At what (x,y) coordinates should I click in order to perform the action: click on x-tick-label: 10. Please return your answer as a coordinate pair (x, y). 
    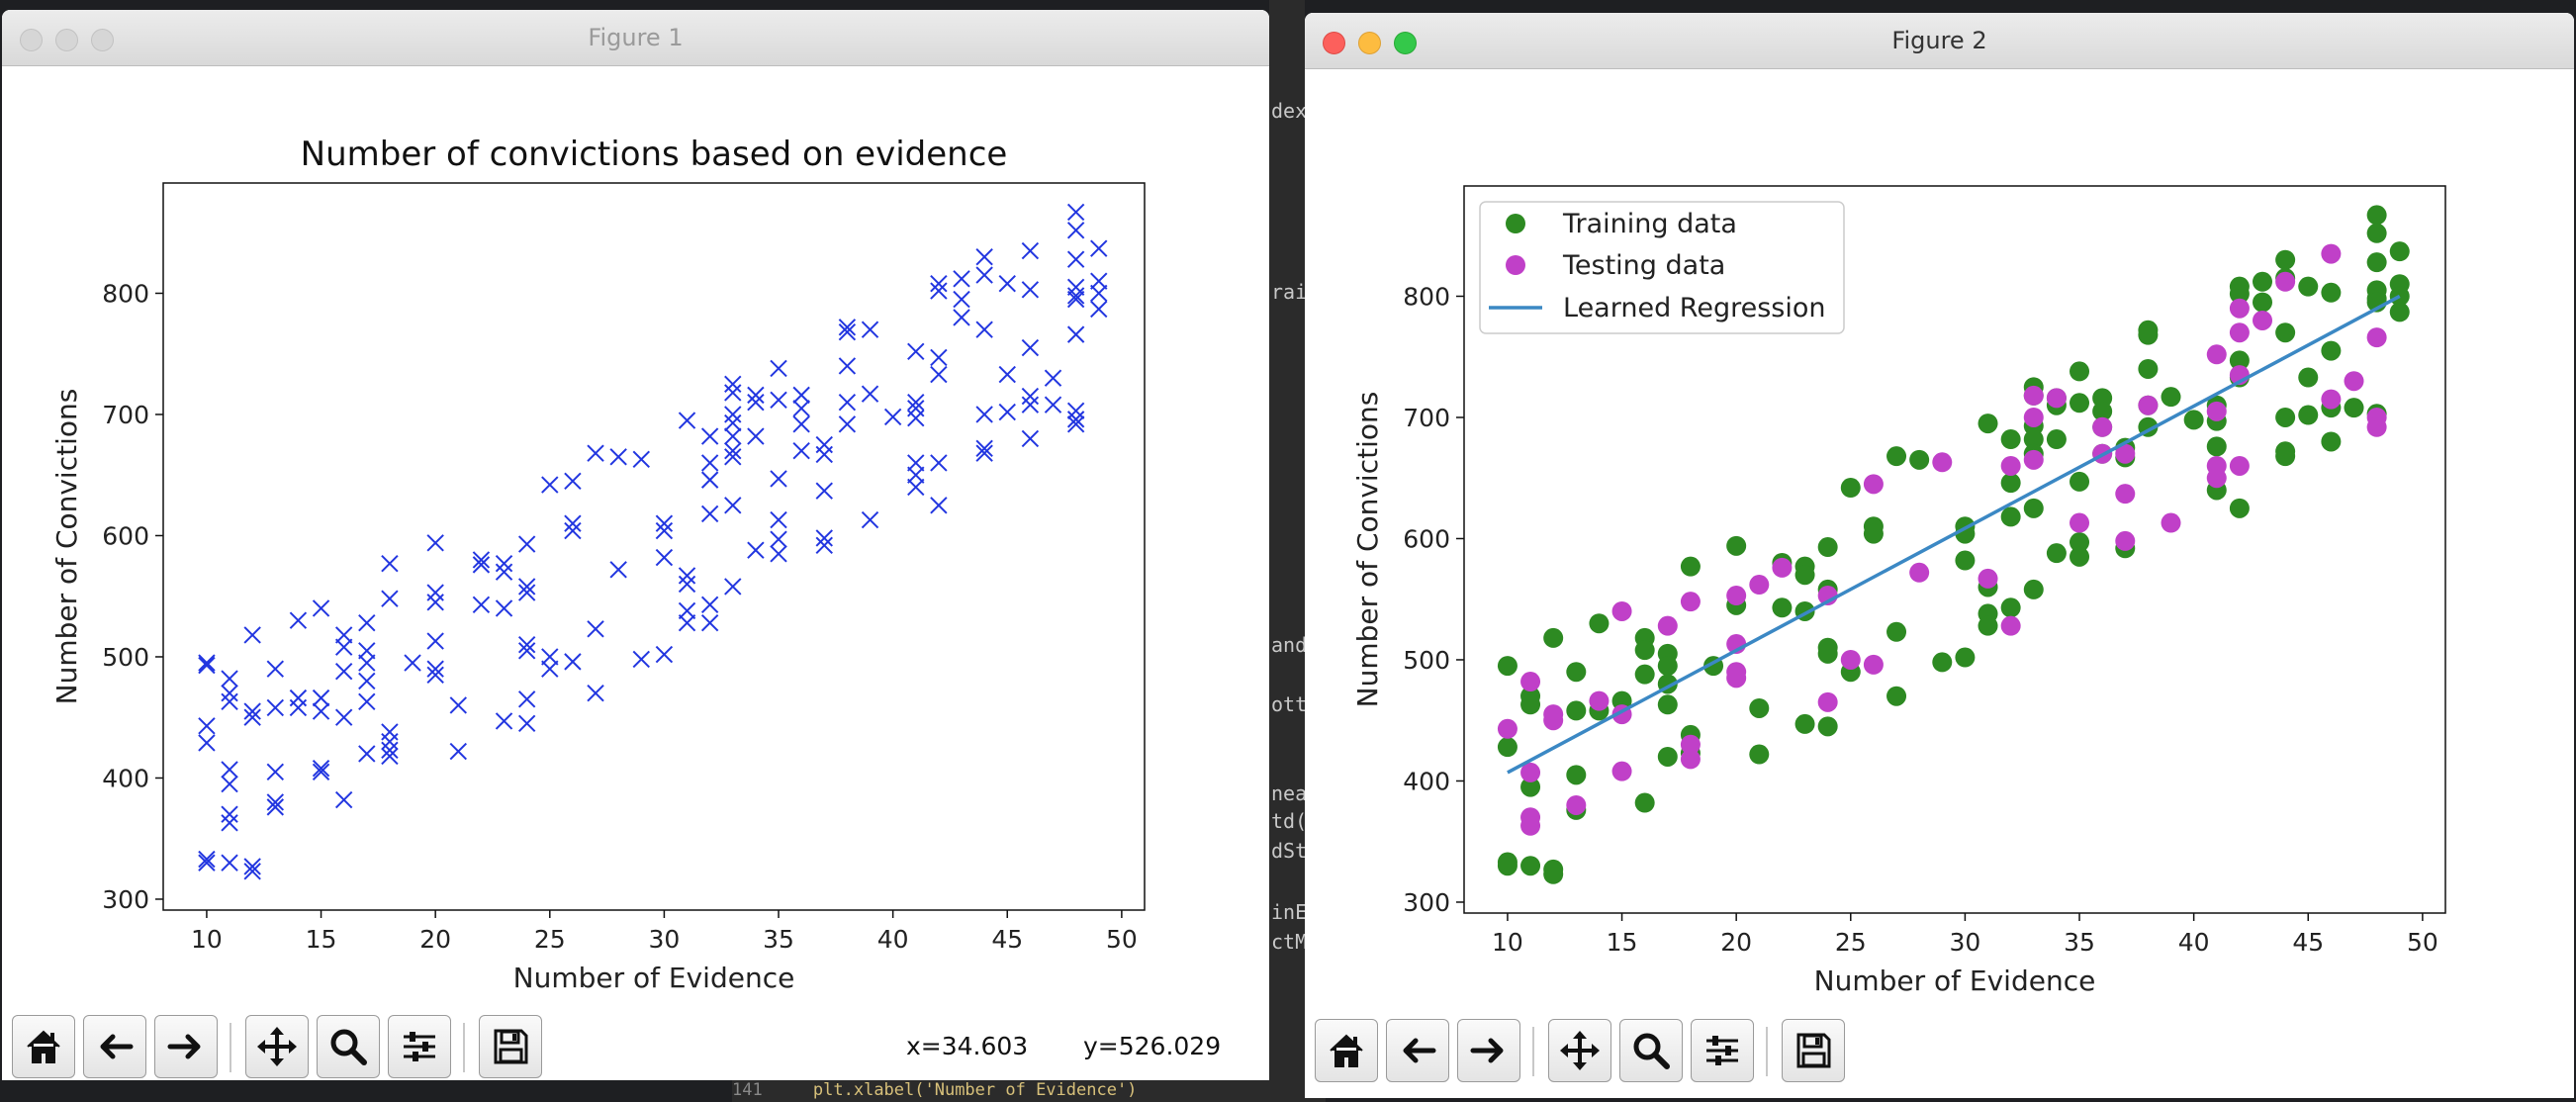
    Looking at the image, I should click on (1507, 942).